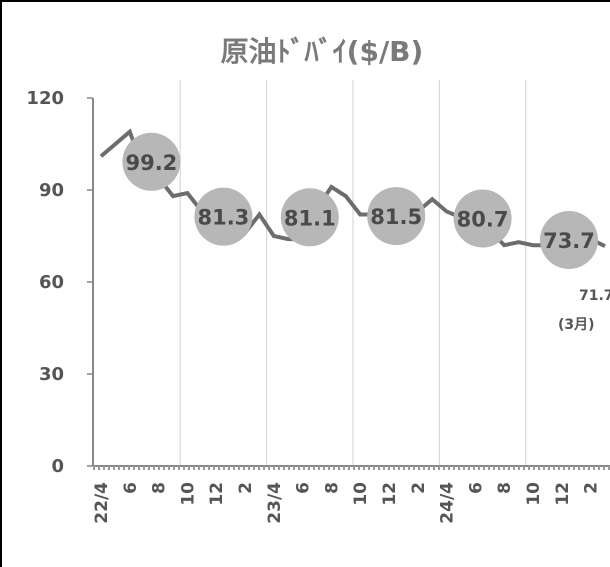  Describe the element at coordinates (476, 488) in the screenshot. I see `x-tick-label-26: 6` at that location.